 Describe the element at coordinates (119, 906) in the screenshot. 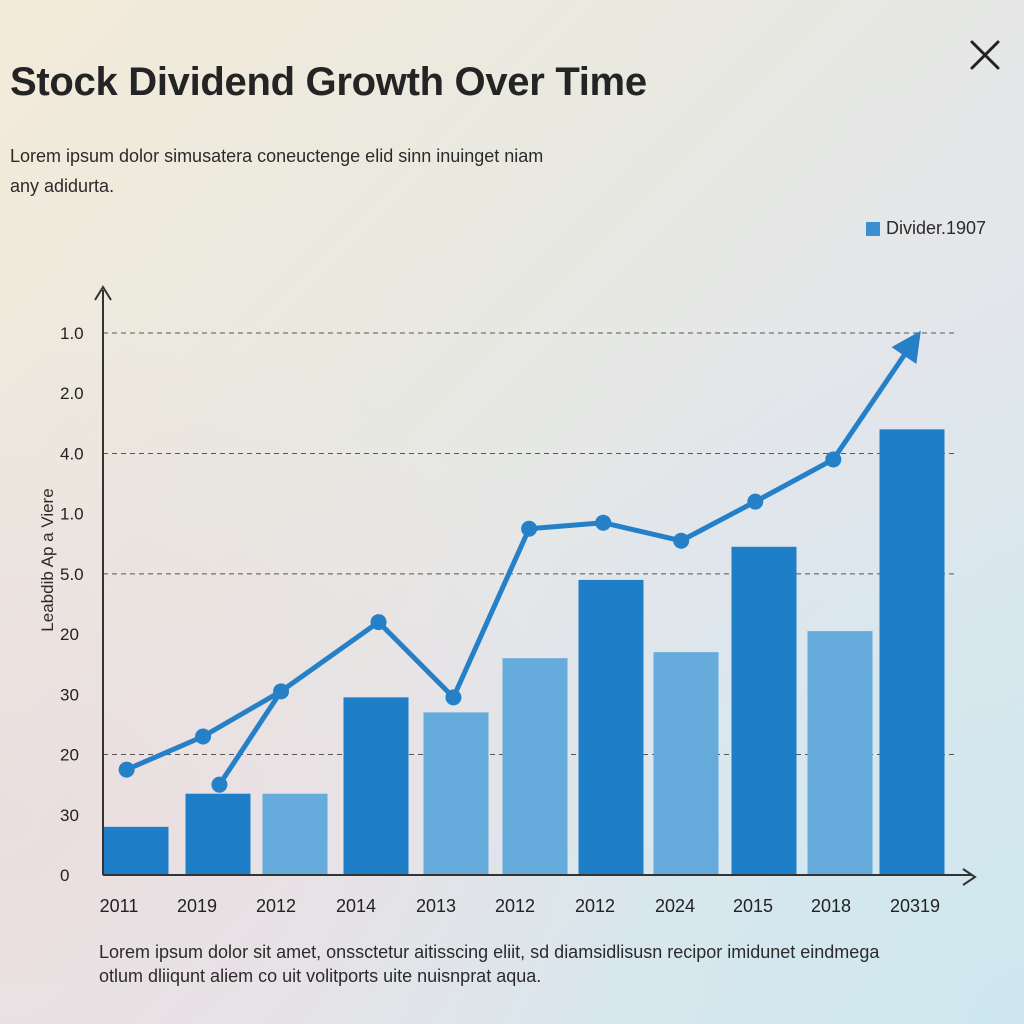

I see `x-tick-label: 2011` at that location.